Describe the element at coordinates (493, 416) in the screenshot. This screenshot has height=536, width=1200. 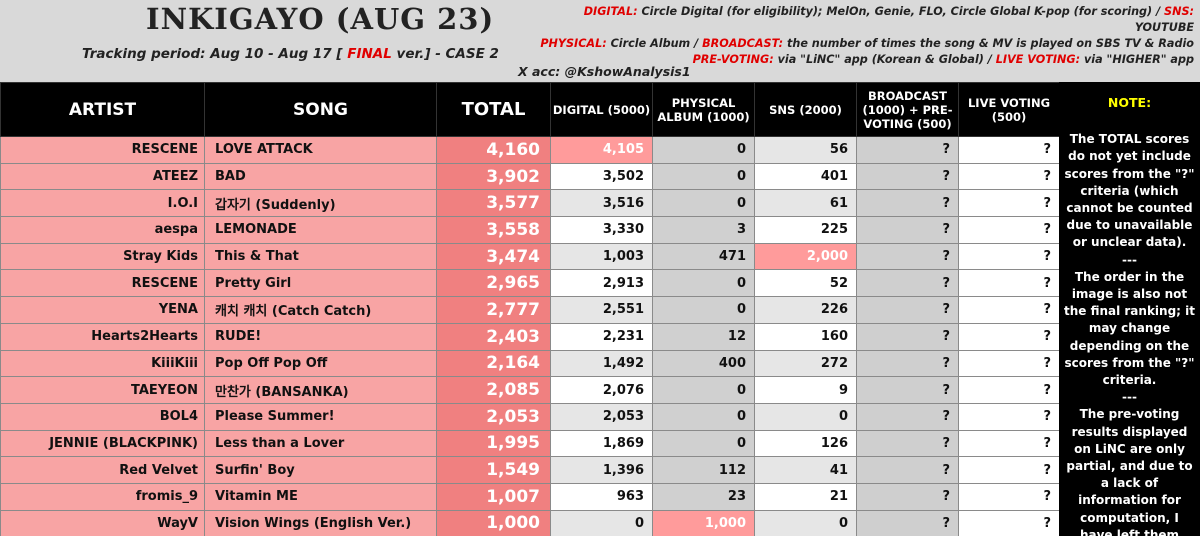
I see `total-cell: 2,053` at that location.